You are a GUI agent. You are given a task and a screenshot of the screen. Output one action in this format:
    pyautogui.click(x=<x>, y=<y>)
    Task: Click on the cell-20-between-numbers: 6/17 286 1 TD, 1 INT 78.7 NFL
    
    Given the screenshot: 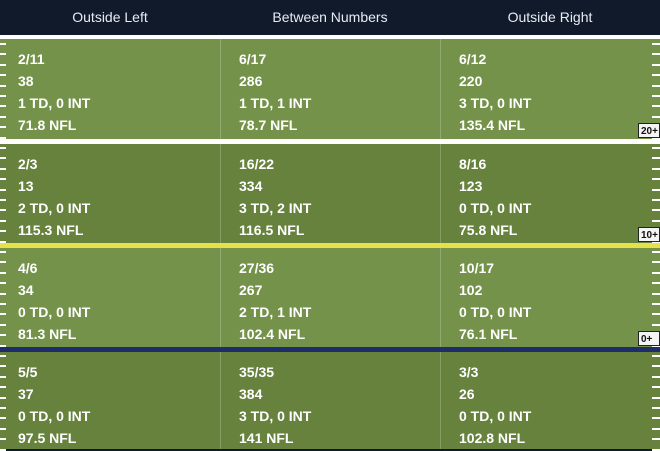 What is the action you would take?
    pyautogui.click(x=330, y=89)
    